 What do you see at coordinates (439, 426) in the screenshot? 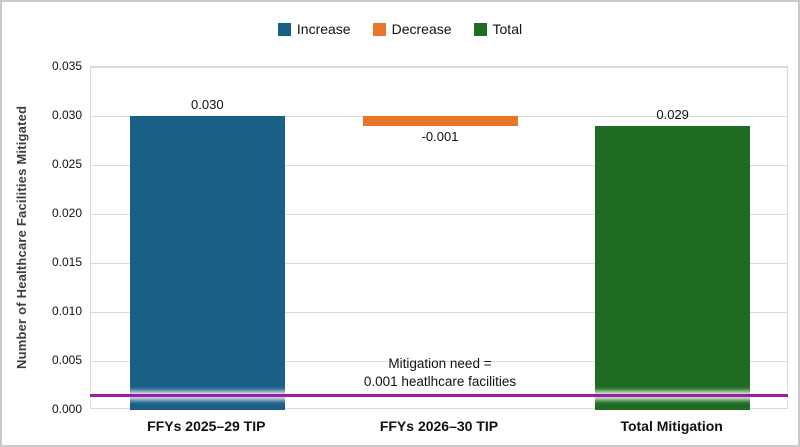
I see `x-tick-label: FFYs 2026–30 TIP` at bounding box center [439, 426].